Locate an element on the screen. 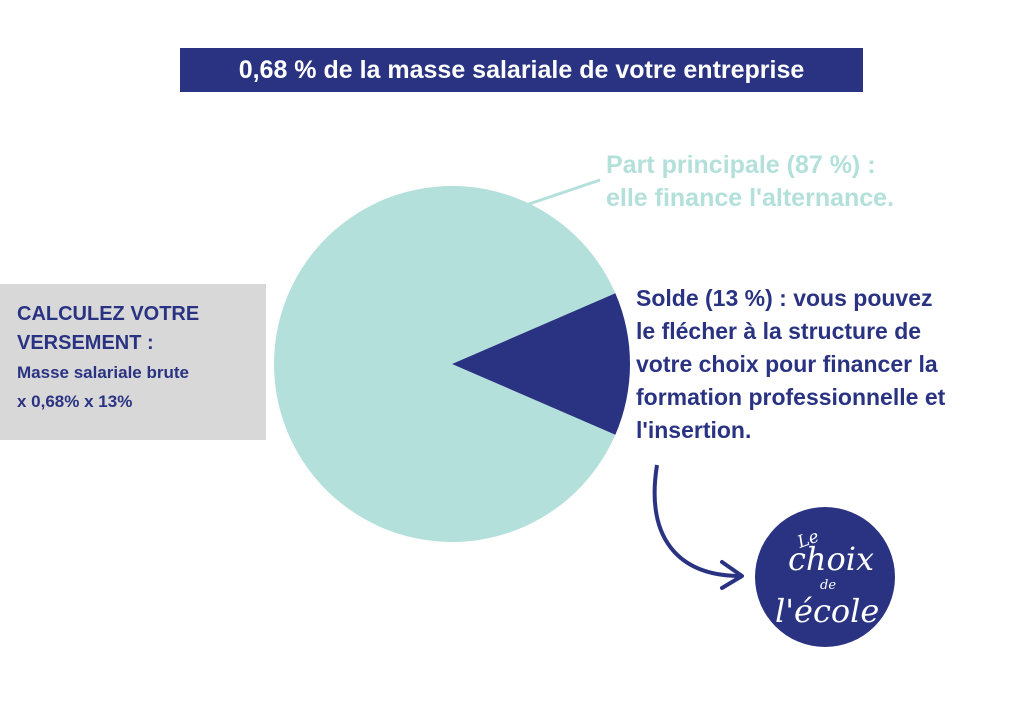  svg-text: l'école is located at coordinates (827, 611).